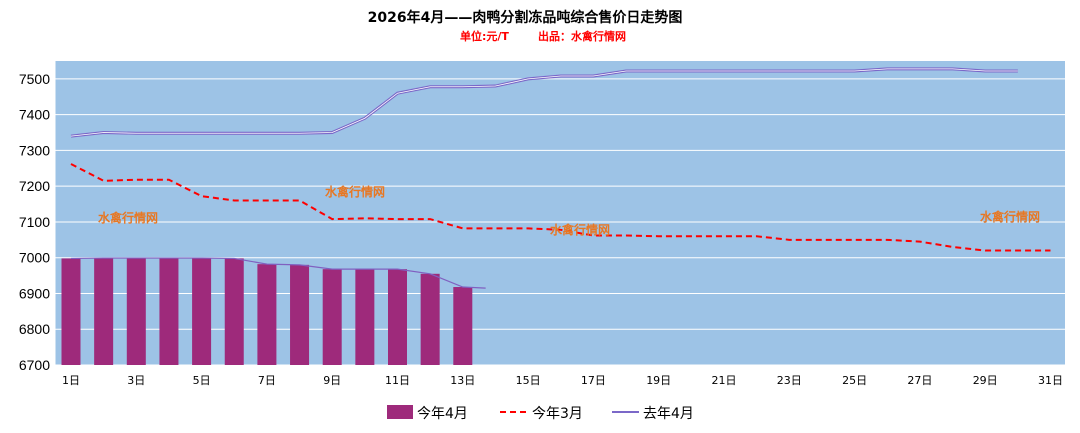 This screenshot has width=1080, height=433. Describe the element at coordinates (34, 365) in the screenshot. I see `y-tick-label: 6700` at that location.